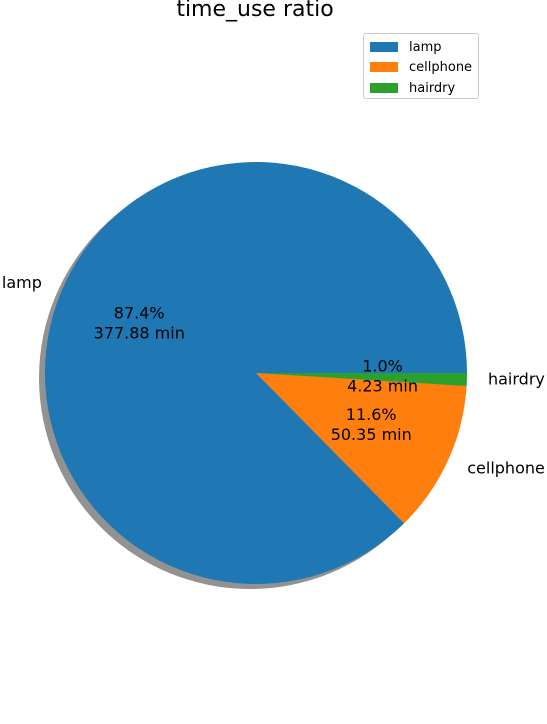  What do you see at coordinates (506, 468) in the screenshot?
I see `slice-label-cellphone: cellphone` at bounding box center [506, 468].